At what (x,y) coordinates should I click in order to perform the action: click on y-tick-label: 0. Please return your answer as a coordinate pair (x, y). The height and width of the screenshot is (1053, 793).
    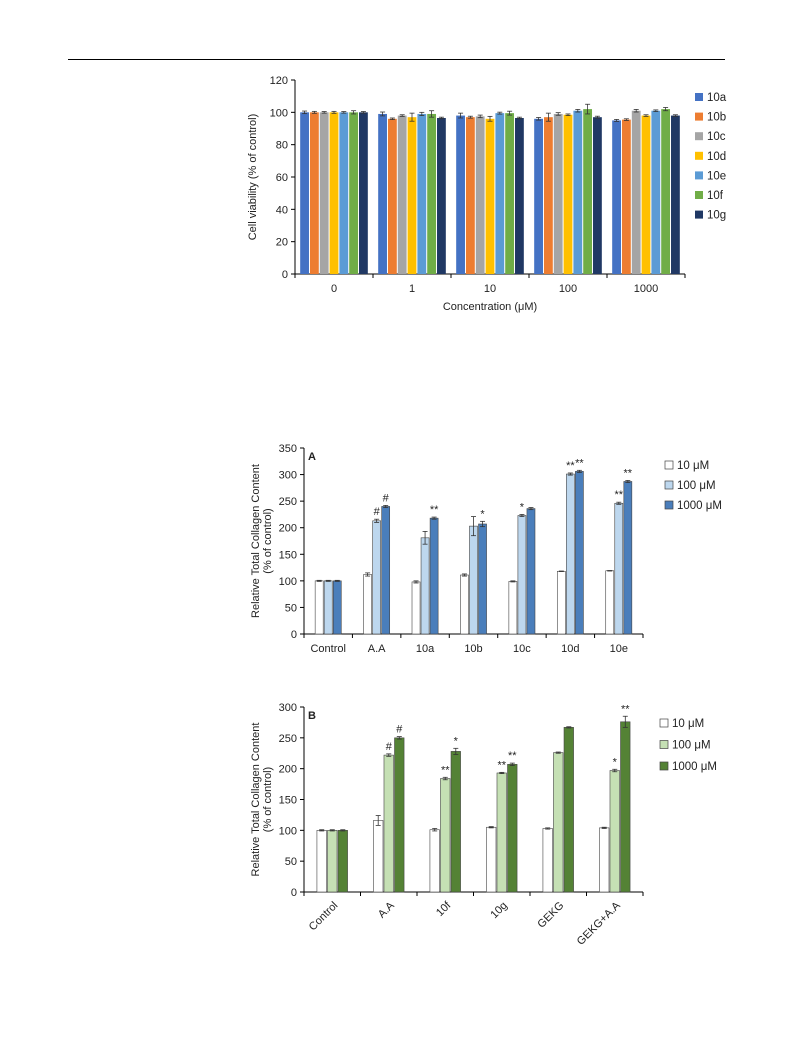
    Looking at the image, I should click on (294, 893).